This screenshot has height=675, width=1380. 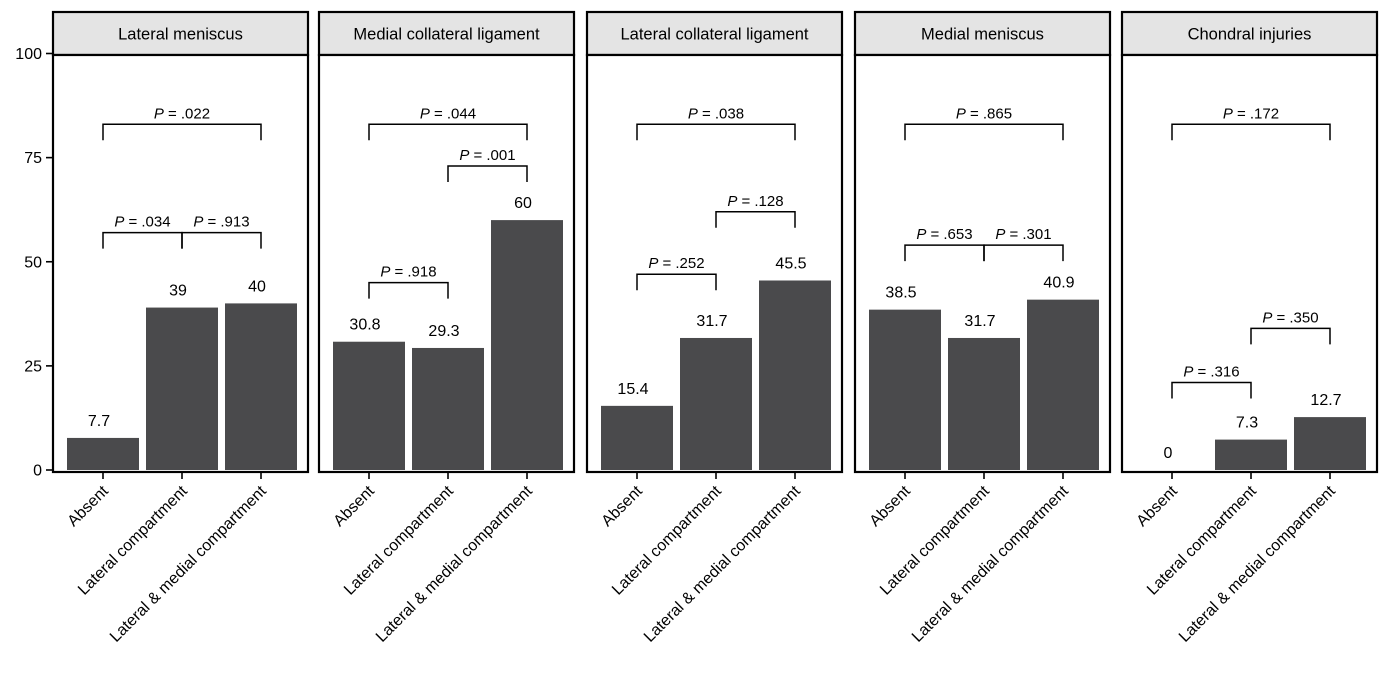 I want to click on p-value: = .653, so click(x=951, y=234).